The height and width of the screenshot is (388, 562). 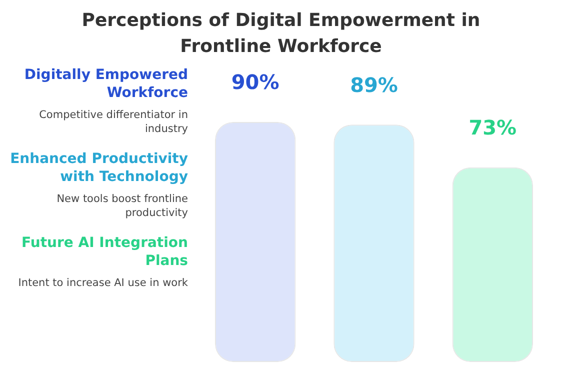 I want to click on text: Enhanced Productivity with Technology, so click(x=98, y=168).